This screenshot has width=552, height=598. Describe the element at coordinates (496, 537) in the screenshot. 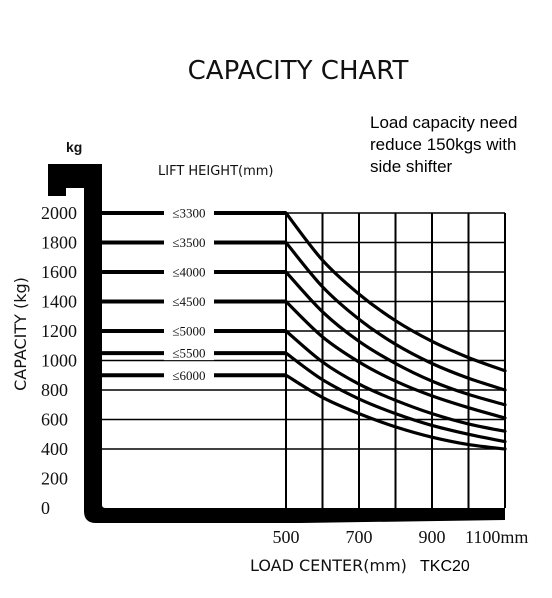

I see `x-tick-1100: 1100mm` at that location.